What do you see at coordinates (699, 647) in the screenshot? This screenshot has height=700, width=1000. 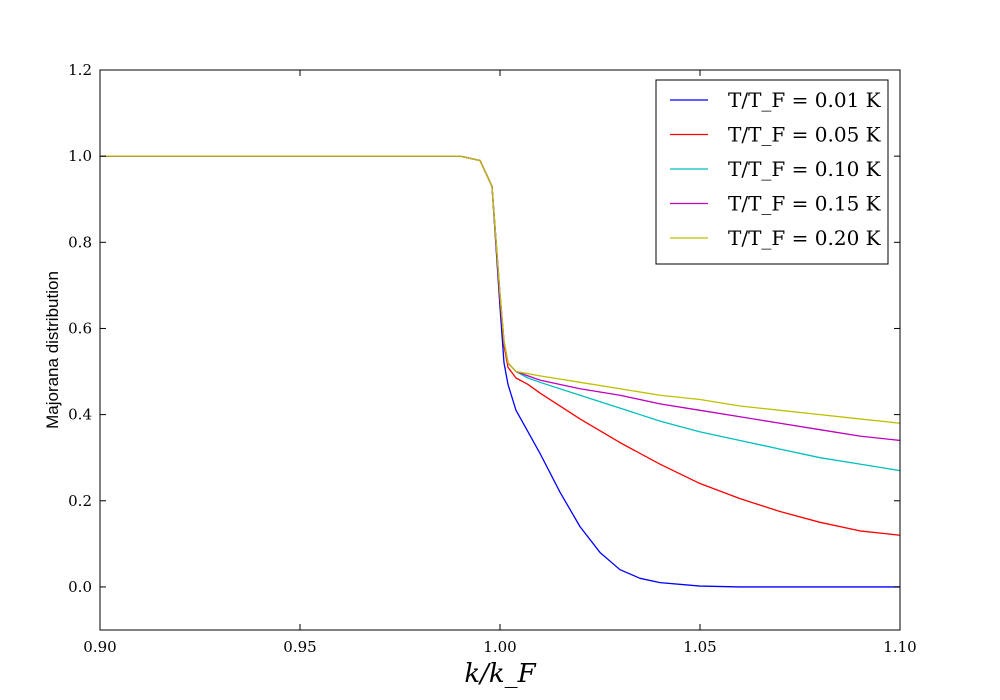 I see `x-tick-label: 1.05` at bounding box center [699, 647].